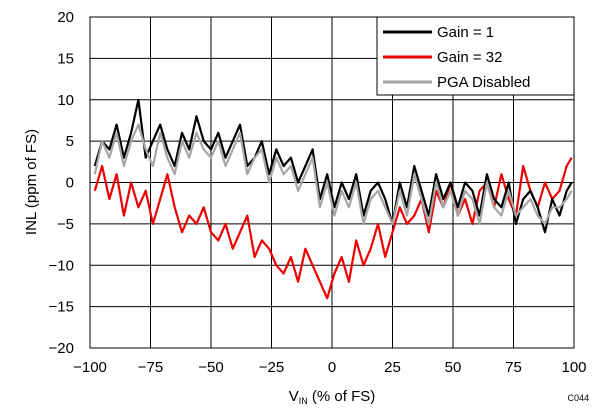  Describe the element at coordinates (90, 367) in the screenshot. I see `x-tick-label-0: −100` at that location.